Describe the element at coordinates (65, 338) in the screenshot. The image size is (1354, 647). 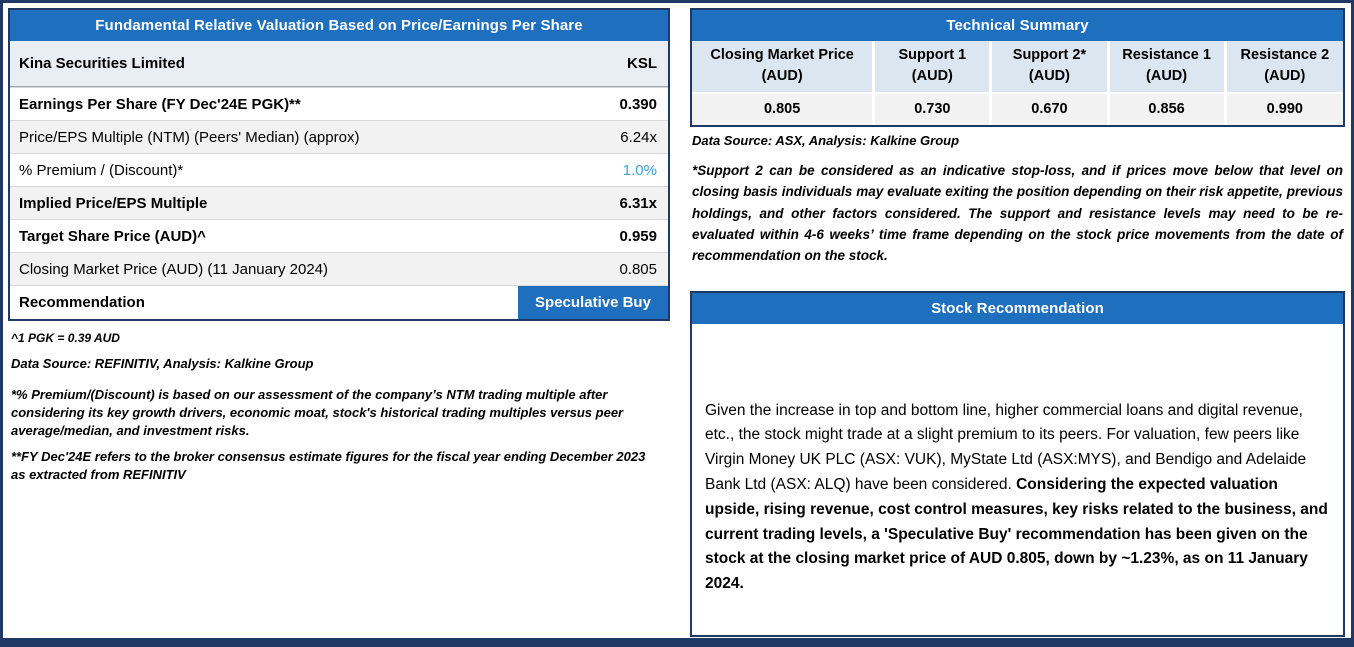
I see `footnote-fx-rate: ^1 PGK = 0.39 AUD` at that location.